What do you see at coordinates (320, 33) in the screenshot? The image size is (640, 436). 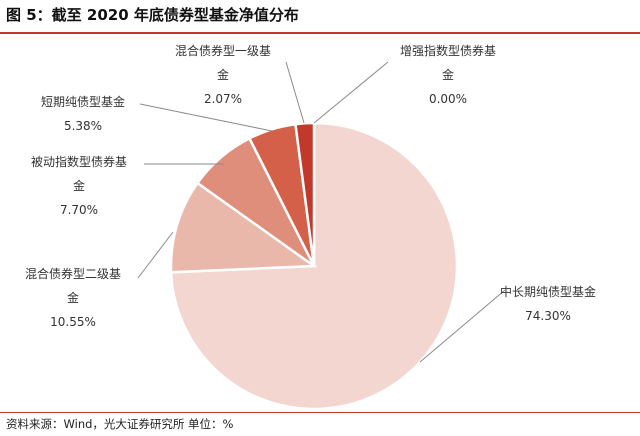 I see `title-rule` at bounding box center [320, 33].